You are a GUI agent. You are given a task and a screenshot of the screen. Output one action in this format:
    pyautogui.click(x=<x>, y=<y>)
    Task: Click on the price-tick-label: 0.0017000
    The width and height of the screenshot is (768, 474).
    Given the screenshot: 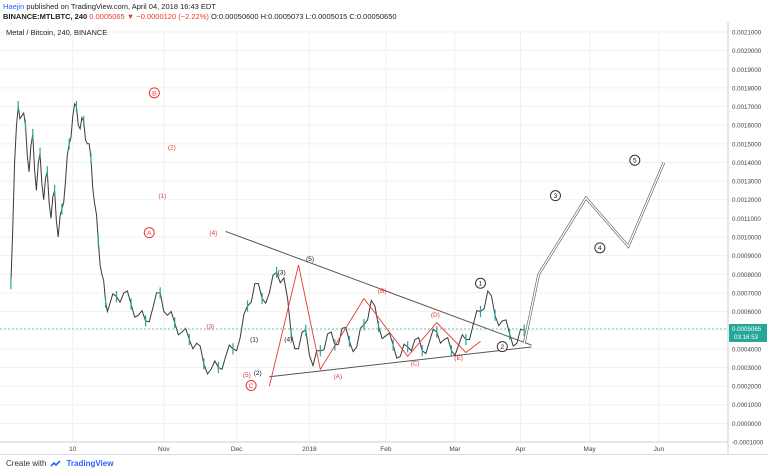 What is the action you would take?
    pyautogui.click(x=747, y=107)
    